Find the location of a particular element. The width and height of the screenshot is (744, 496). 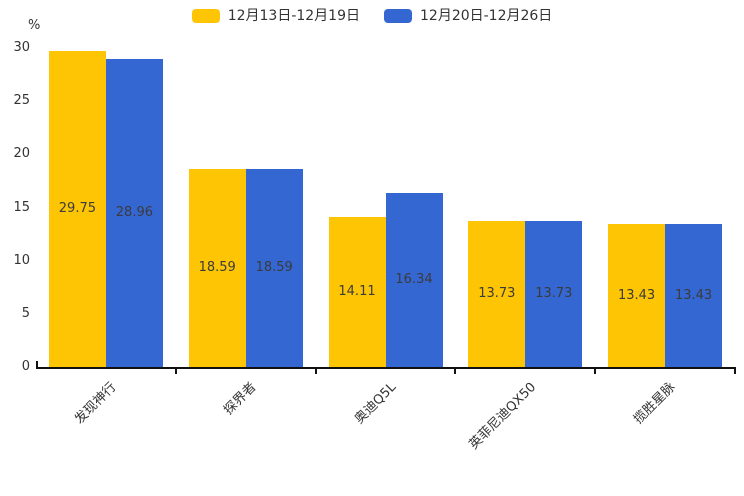

y-axis-tick-label: 0 is located at coordinates (25, 366).